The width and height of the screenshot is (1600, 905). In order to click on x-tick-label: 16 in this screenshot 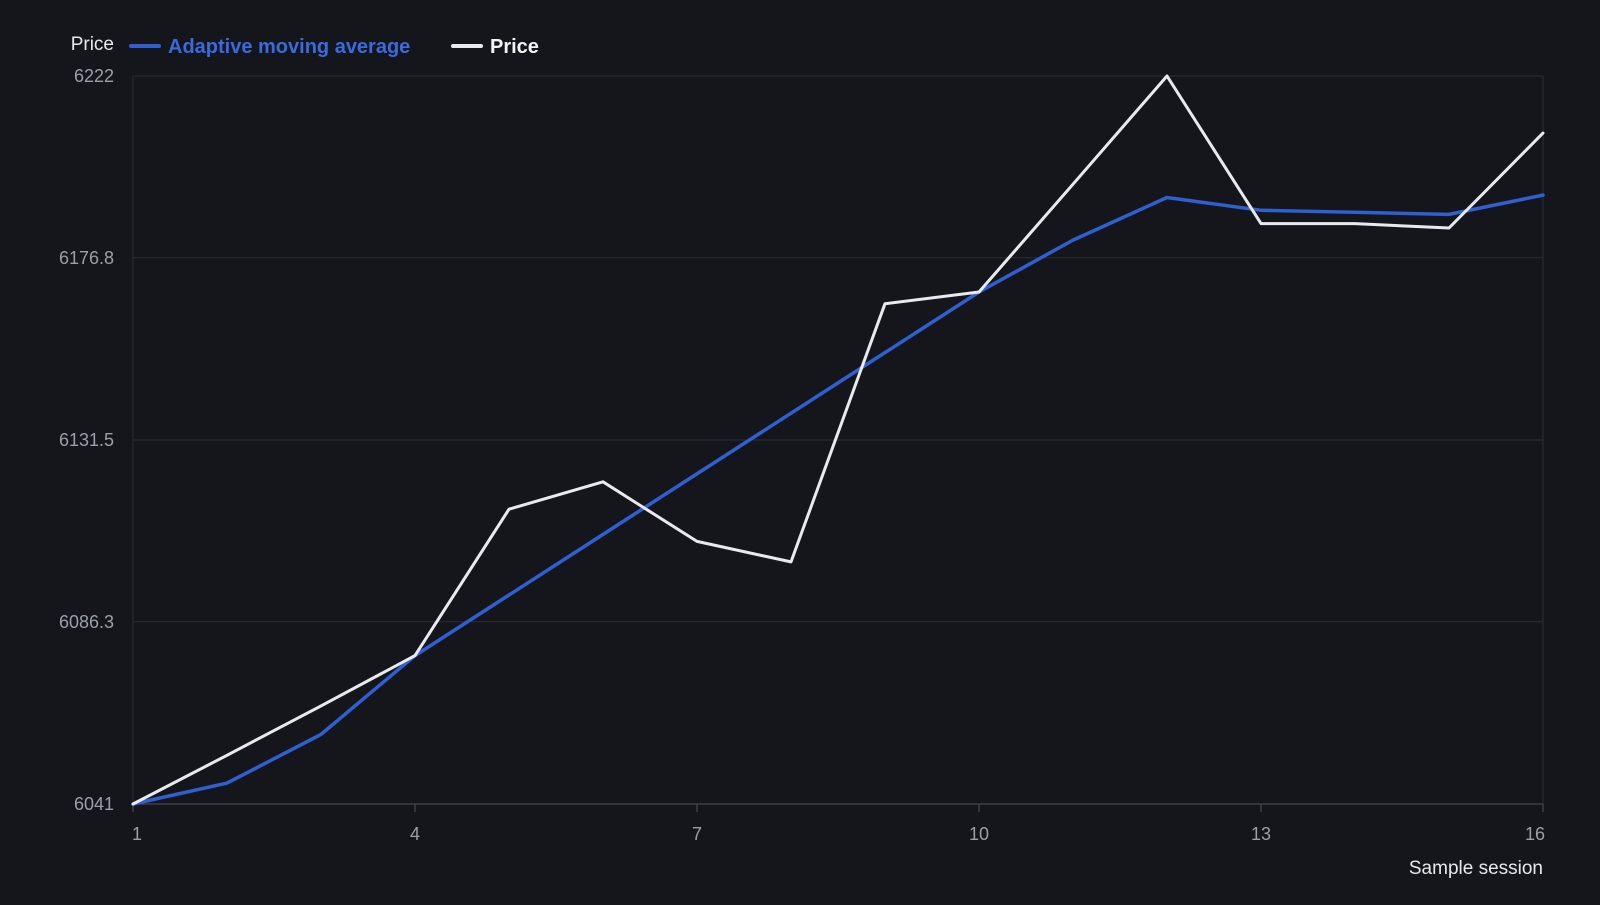, I will do `click(1535, 834)`.